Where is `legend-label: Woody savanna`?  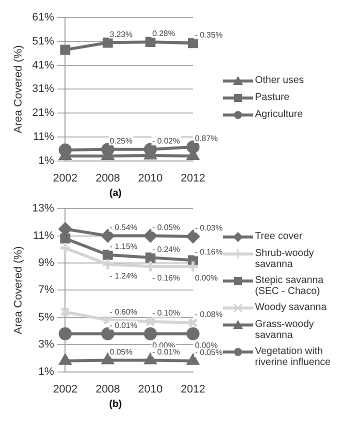 legend-label: Woody savanna is located at coordinates (291, 307).